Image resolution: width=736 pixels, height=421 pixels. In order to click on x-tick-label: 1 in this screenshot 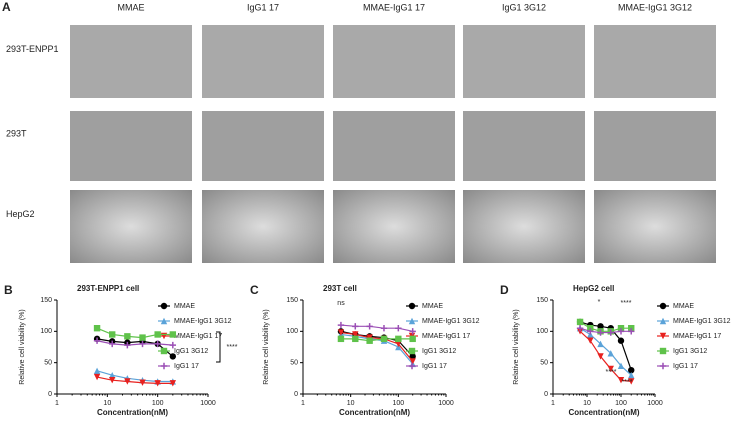, I will do `click(553, 403)`.